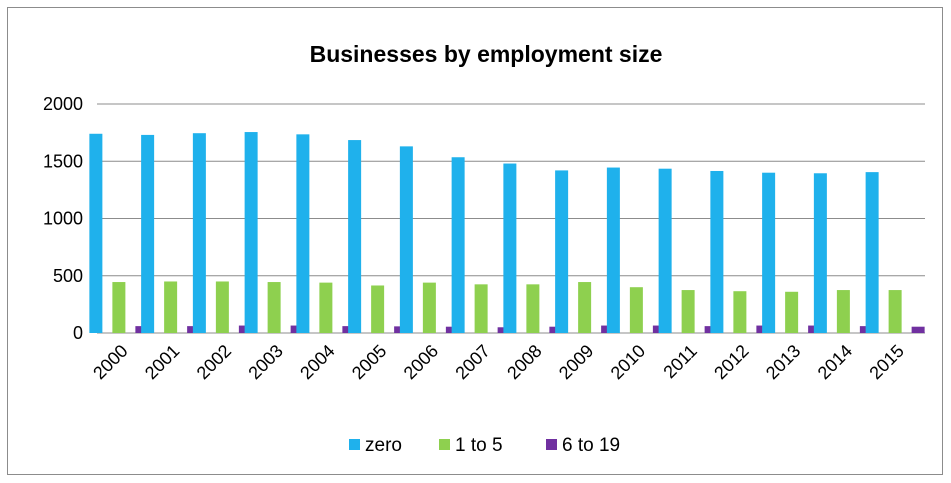 This screenshot has height=483, width=951. Describe the element at coordinates (872, 252) in the screenshot. I see `bar-zero-2015` at that location.